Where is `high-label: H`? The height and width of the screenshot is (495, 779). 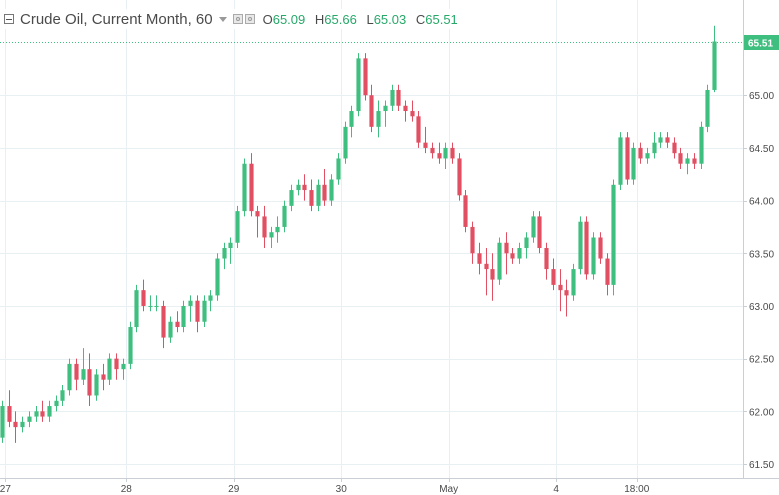 high-label: H is located at coordinates (319, 19).